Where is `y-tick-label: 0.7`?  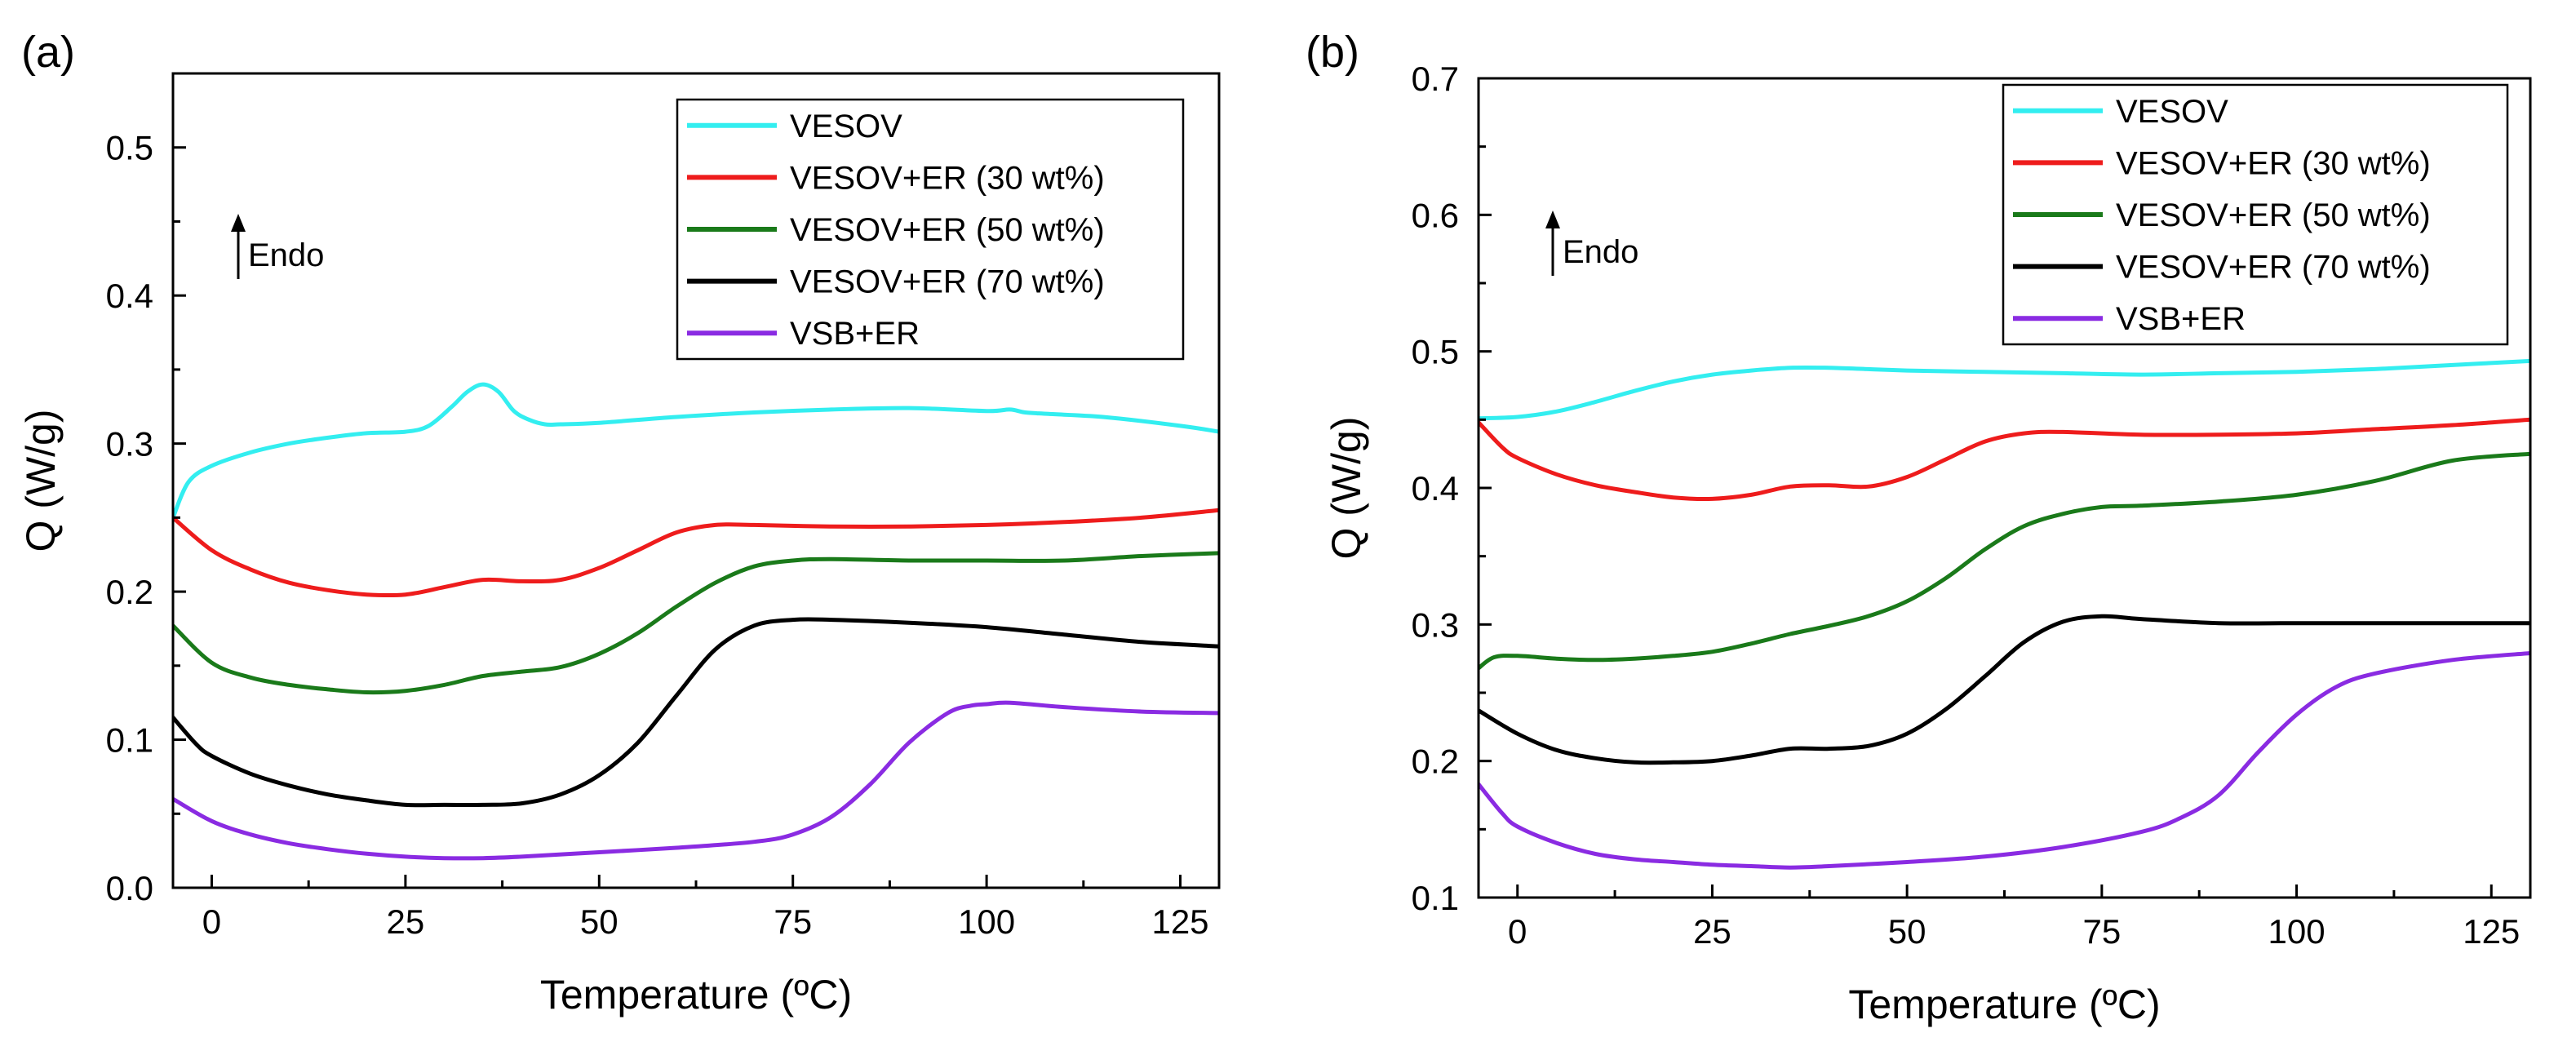
y-tick-label: 0.7 is located at coordinates (1435, 79).